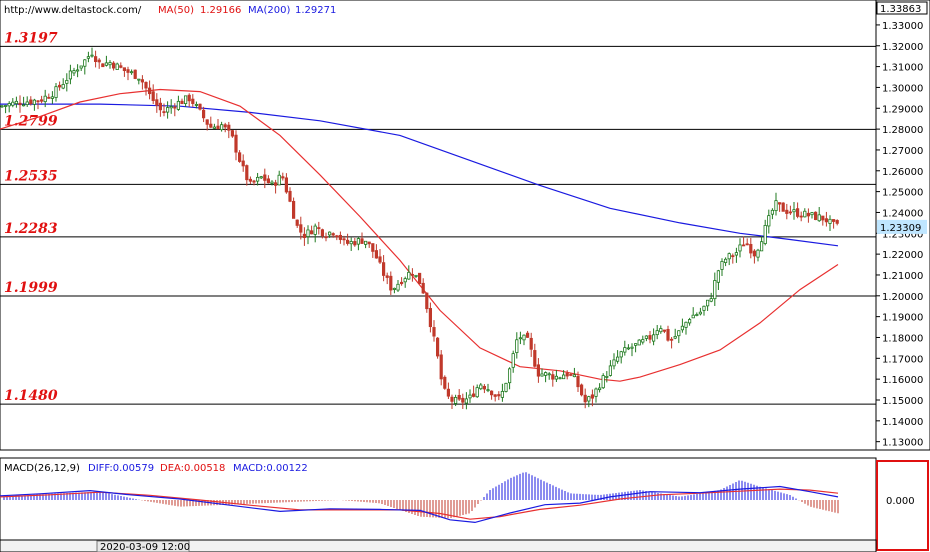 The image size is (930, 552). I want to click on price-tick-label: 1.19000, so click(902, 318).